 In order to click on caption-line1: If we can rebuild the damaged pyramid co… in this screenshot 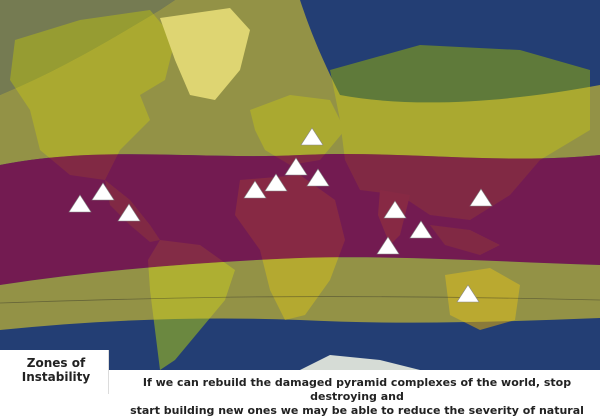, I will do `click(357, 389)`.